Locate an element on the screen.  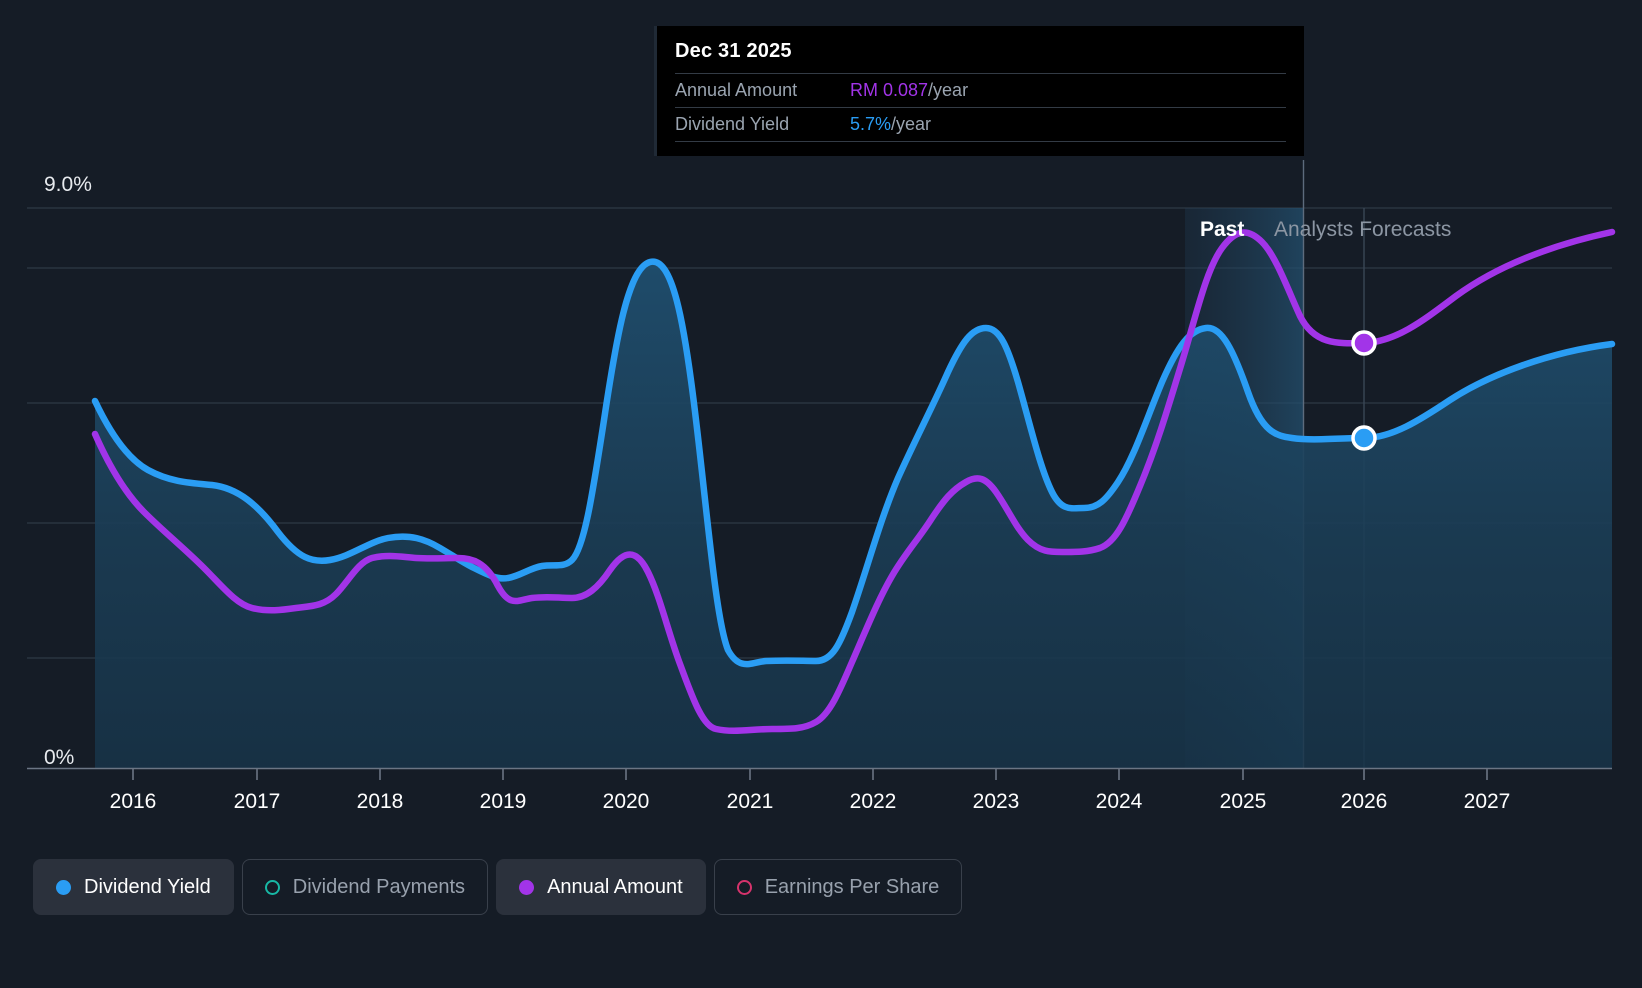
legend-item-earnings-per-share: Earnings Per Share is located at coordinates (838, 887).